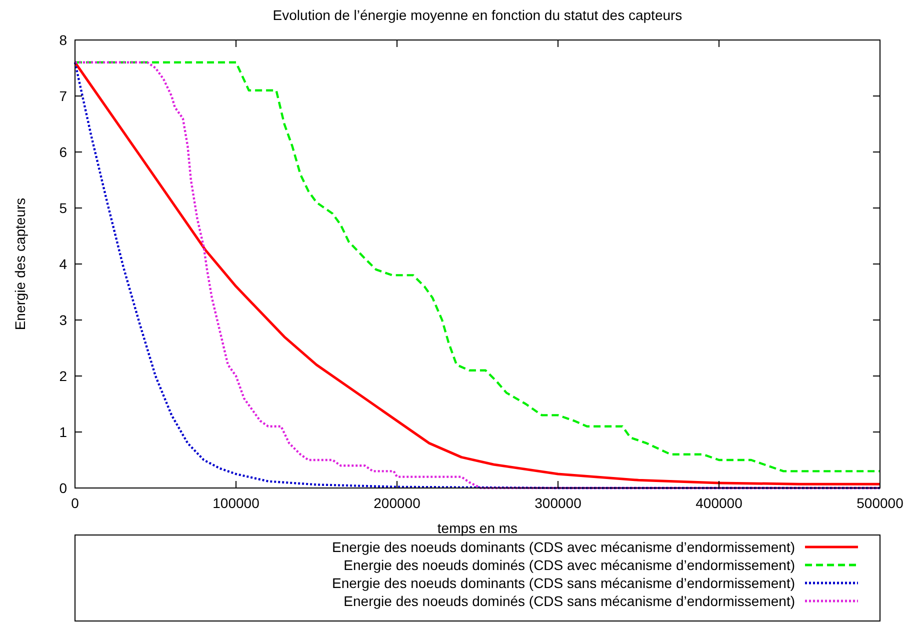  I want to click on x-tick-label: 200000, so click(397, 503).